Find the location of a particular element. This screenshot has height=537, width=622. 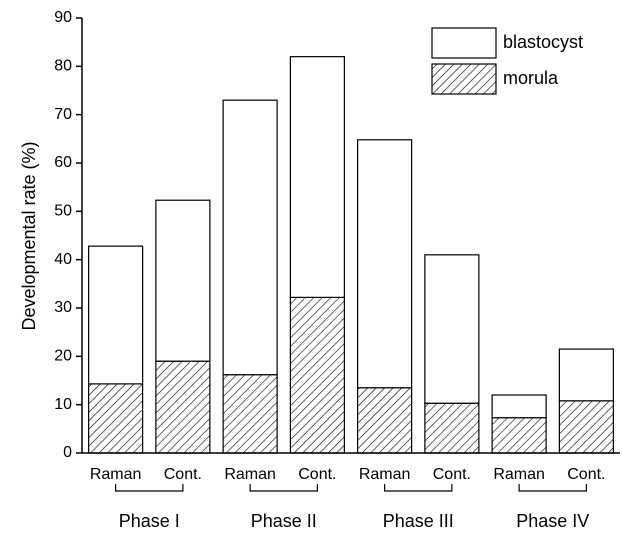

y-tick-label: 60 is located at coordinates (63, 162).